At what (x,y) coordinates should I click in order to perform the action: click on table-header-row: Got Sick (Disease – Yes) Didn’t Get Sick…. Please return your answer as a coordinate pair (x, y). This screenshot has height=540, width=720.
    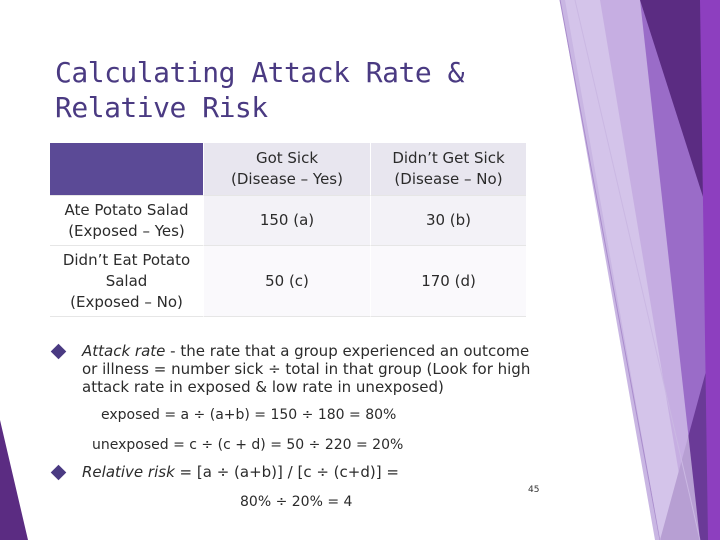
    Looking at the image, I should click on (288, 169).